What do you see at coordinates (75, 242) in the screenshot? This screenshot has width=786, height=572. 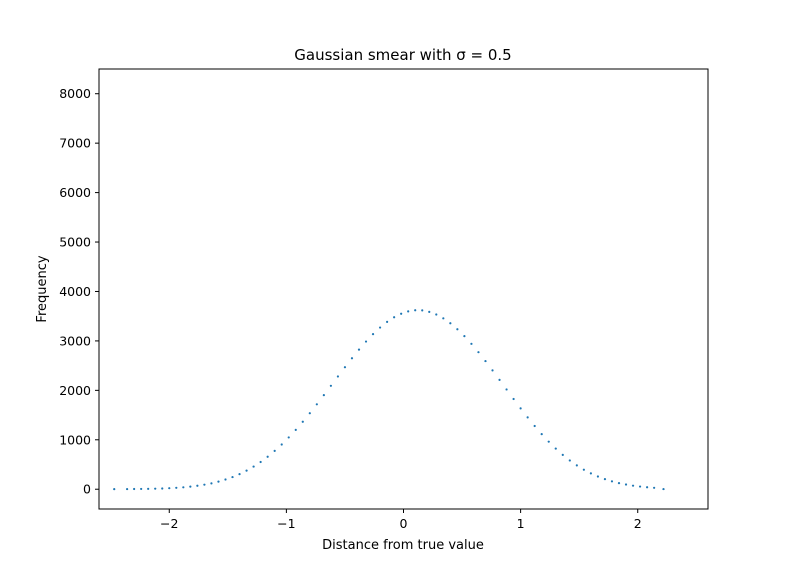 I see `y-tick-label: 5000` at bounding box center [75, 242].